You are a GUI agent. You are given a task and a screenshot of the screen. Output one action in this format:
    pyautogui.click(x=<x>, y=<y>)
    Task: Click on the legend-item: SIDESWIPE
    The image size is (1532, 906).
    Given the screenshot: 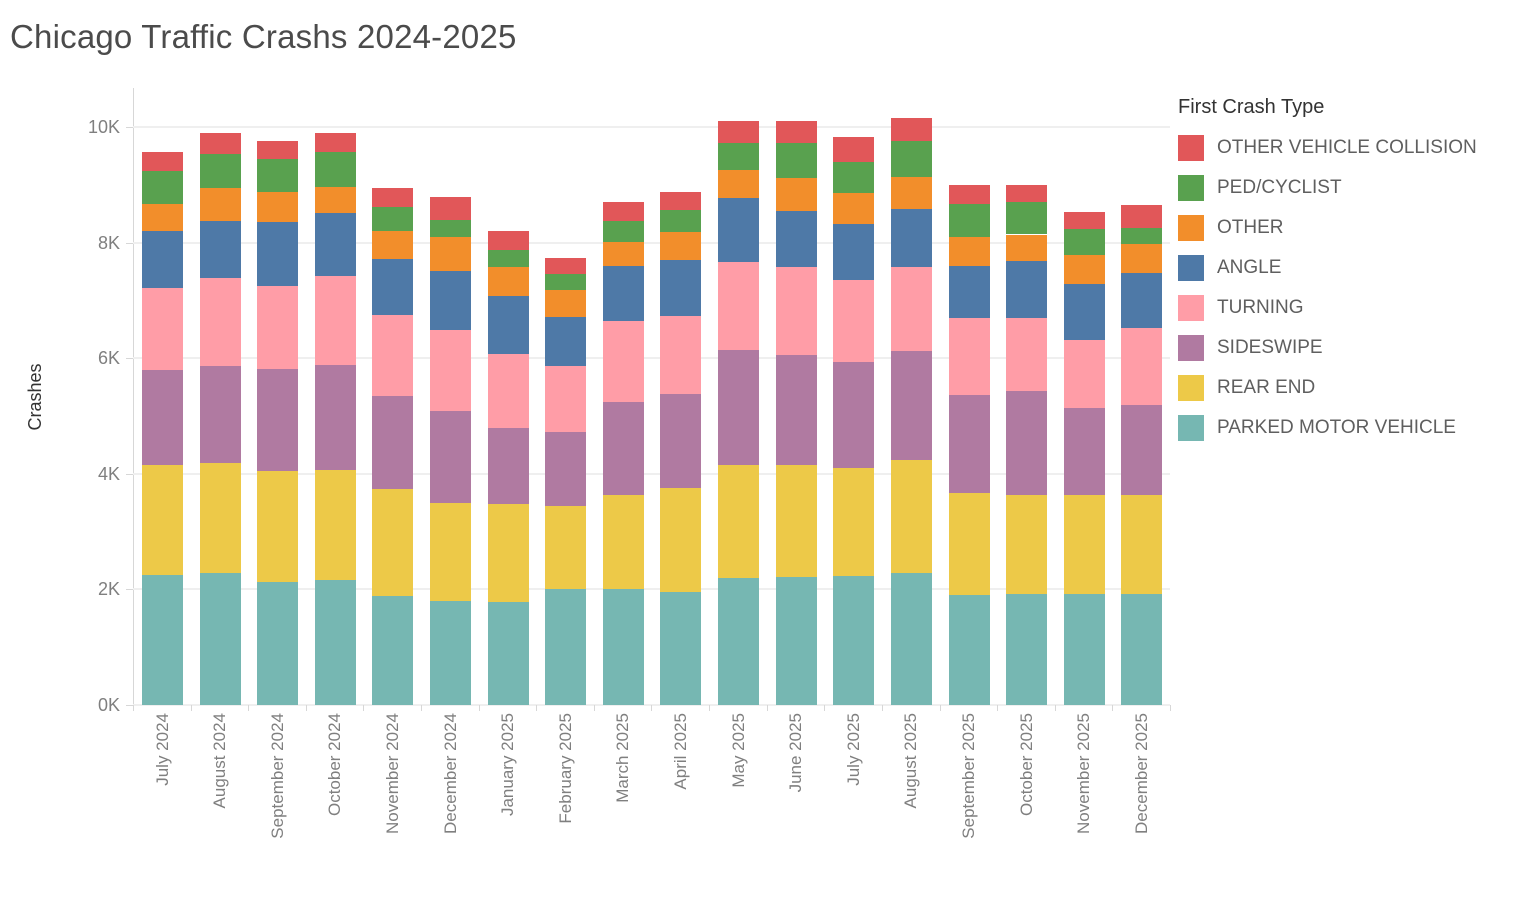 What is the action you would take?
    pyautogui.click(x=1350, y=348)
    